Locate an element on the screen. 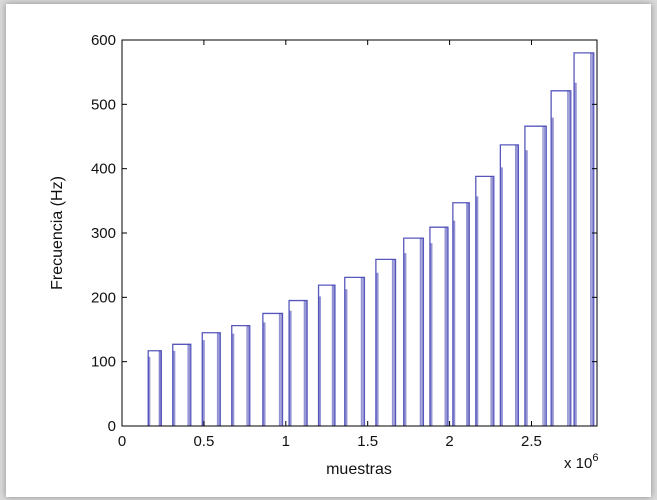  y-tick-label: 400 is located at coordinates (103, 169).